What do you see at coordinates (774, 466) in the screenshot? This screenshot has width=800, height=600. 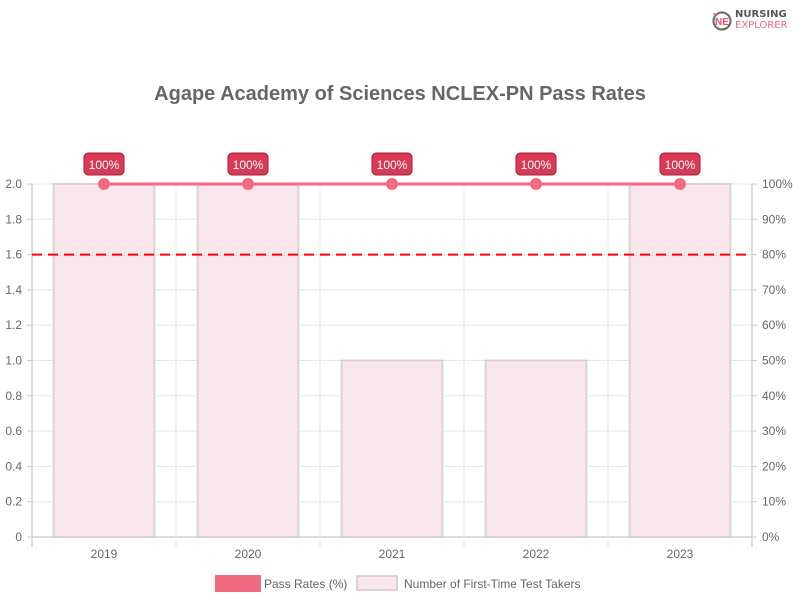 I see `y-right-tick: 20%` at bounding box center [774, 466].